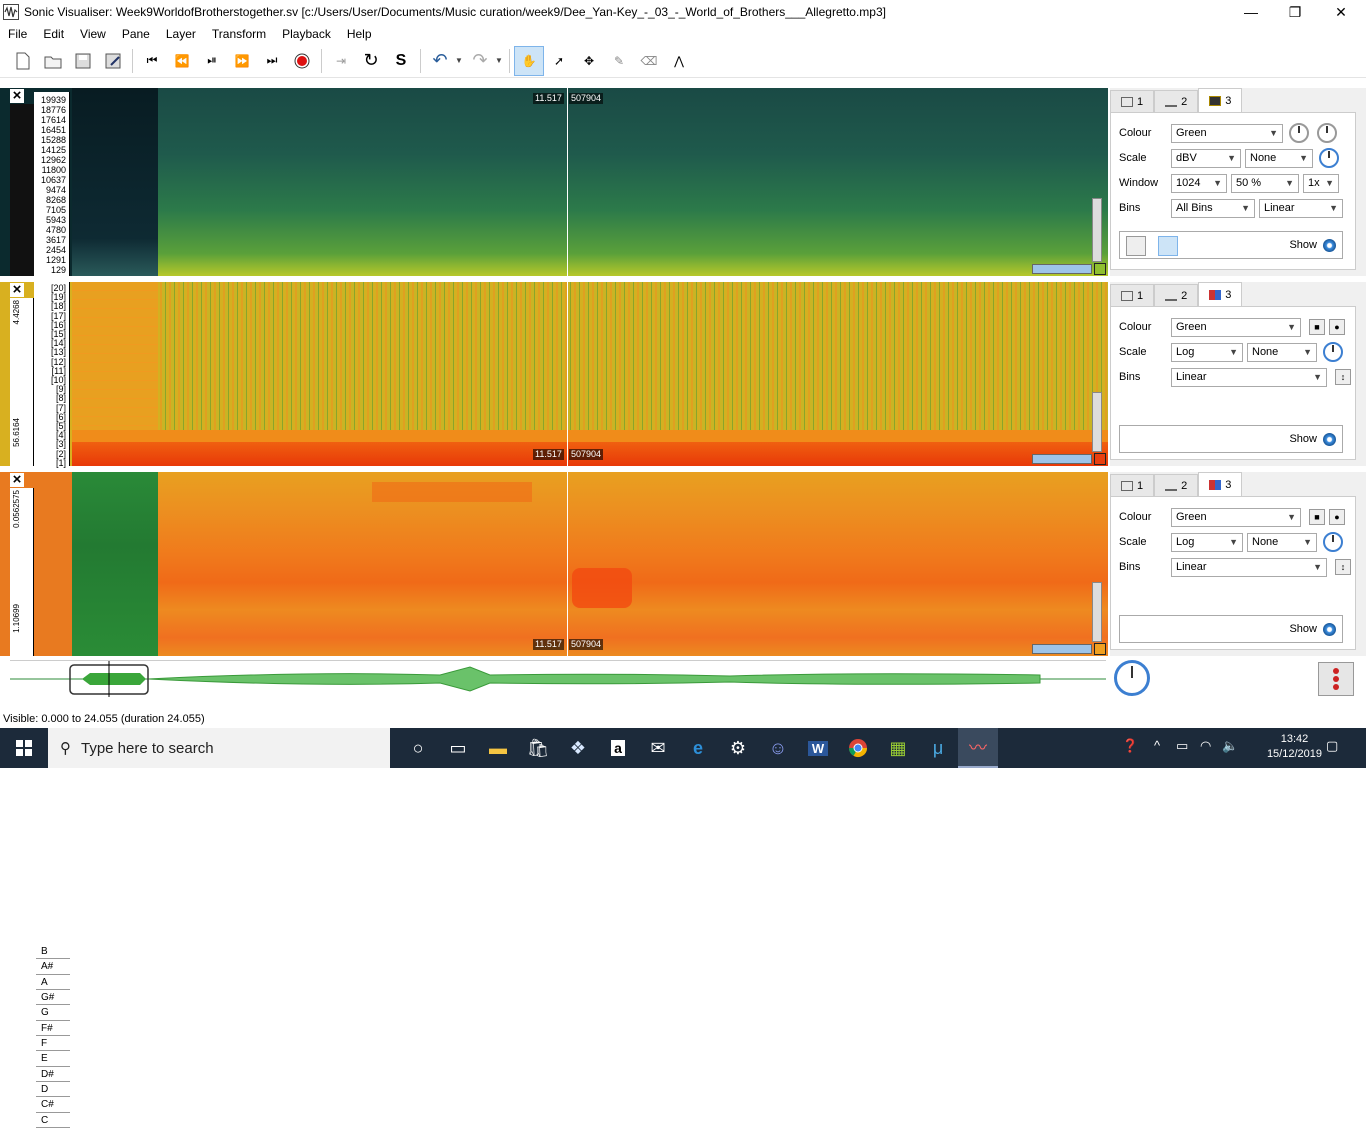 This screenshot has height=1128, width=1366. Describe the element at coordinates (23, 61) in the screenshot. I see `new-file-icon` at that location.